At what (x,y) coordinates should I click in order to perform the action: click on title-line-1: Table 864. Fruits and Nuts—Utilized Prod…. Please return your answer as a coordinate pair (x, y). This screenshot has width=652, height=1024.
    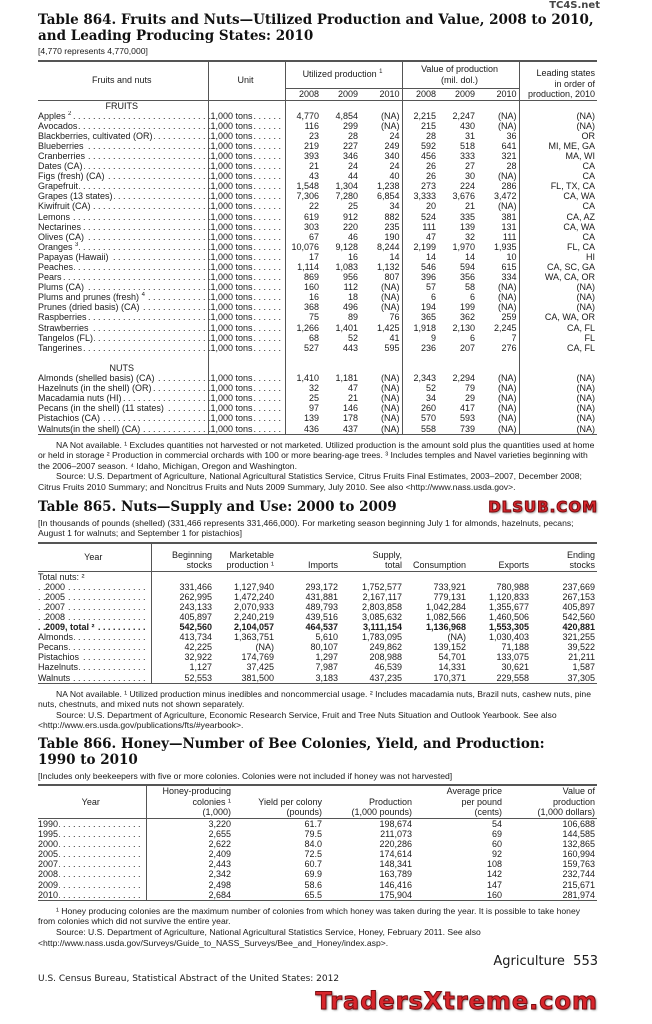
    Looking at the image, I should click on (316, 20).